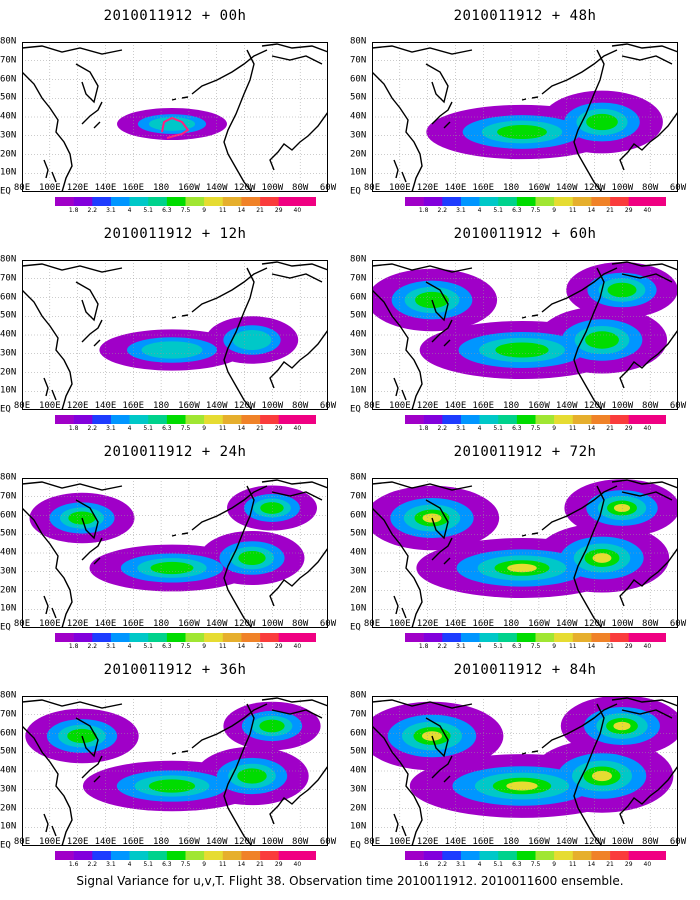 The width and height of the screenshot is (700, 900). What do you see at coordinates (272, 188) in the screenshot?
I see `longitude-label: 100W` at bounding box center [272, 188].